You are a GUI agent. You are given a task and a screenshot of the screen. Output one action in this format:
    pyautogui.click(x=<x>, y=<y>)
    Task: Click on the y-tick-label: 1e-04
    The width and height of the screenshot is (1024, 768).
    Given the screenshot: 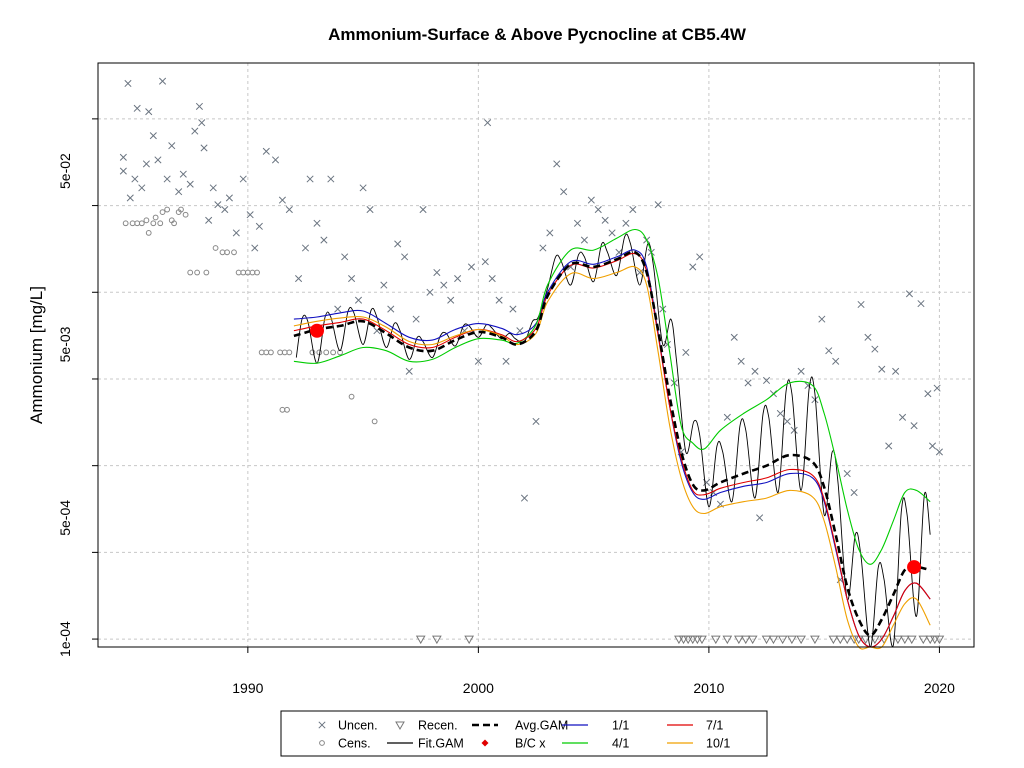 What is the action you would take?
    pyautogui.click(x=65, y=639)
    